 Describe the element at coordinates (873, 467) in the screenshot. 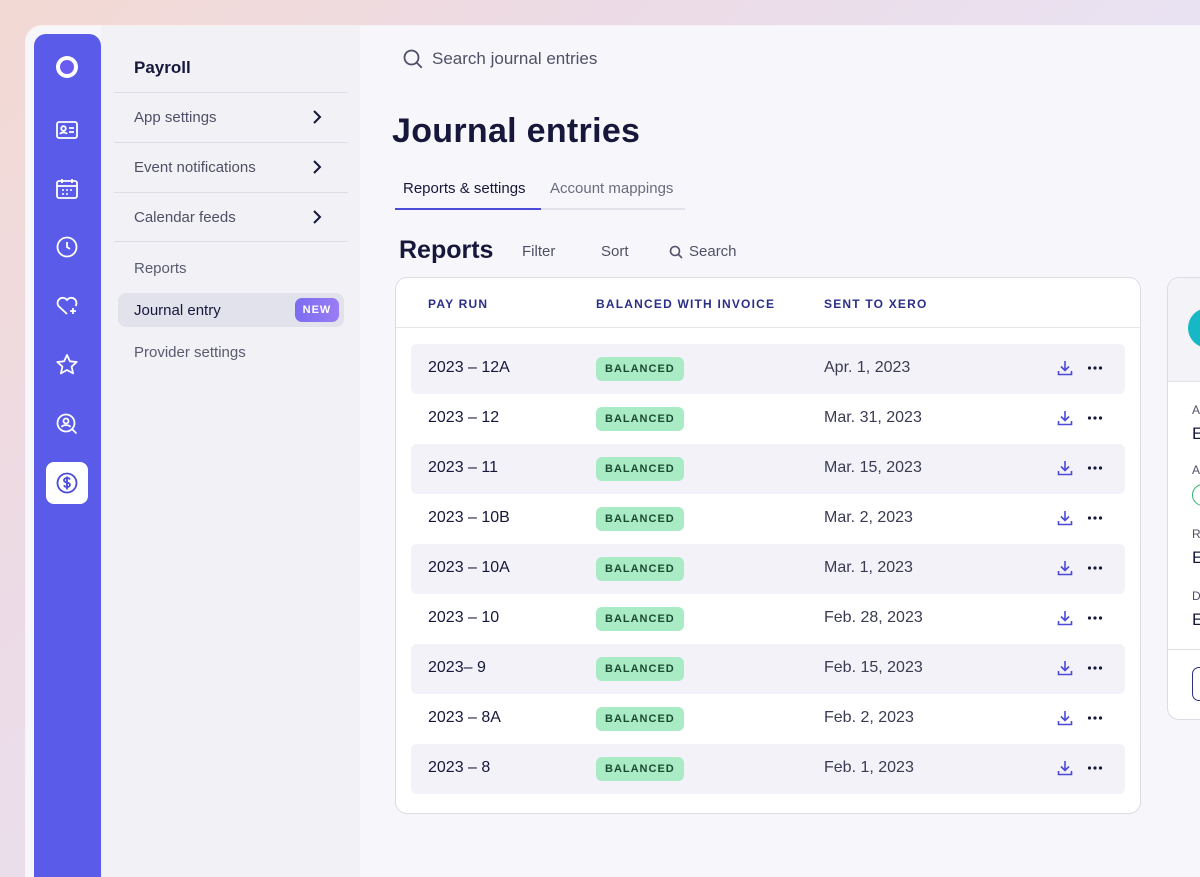

I see `sent-date-cell: Mar. 15, 2023` at that location.